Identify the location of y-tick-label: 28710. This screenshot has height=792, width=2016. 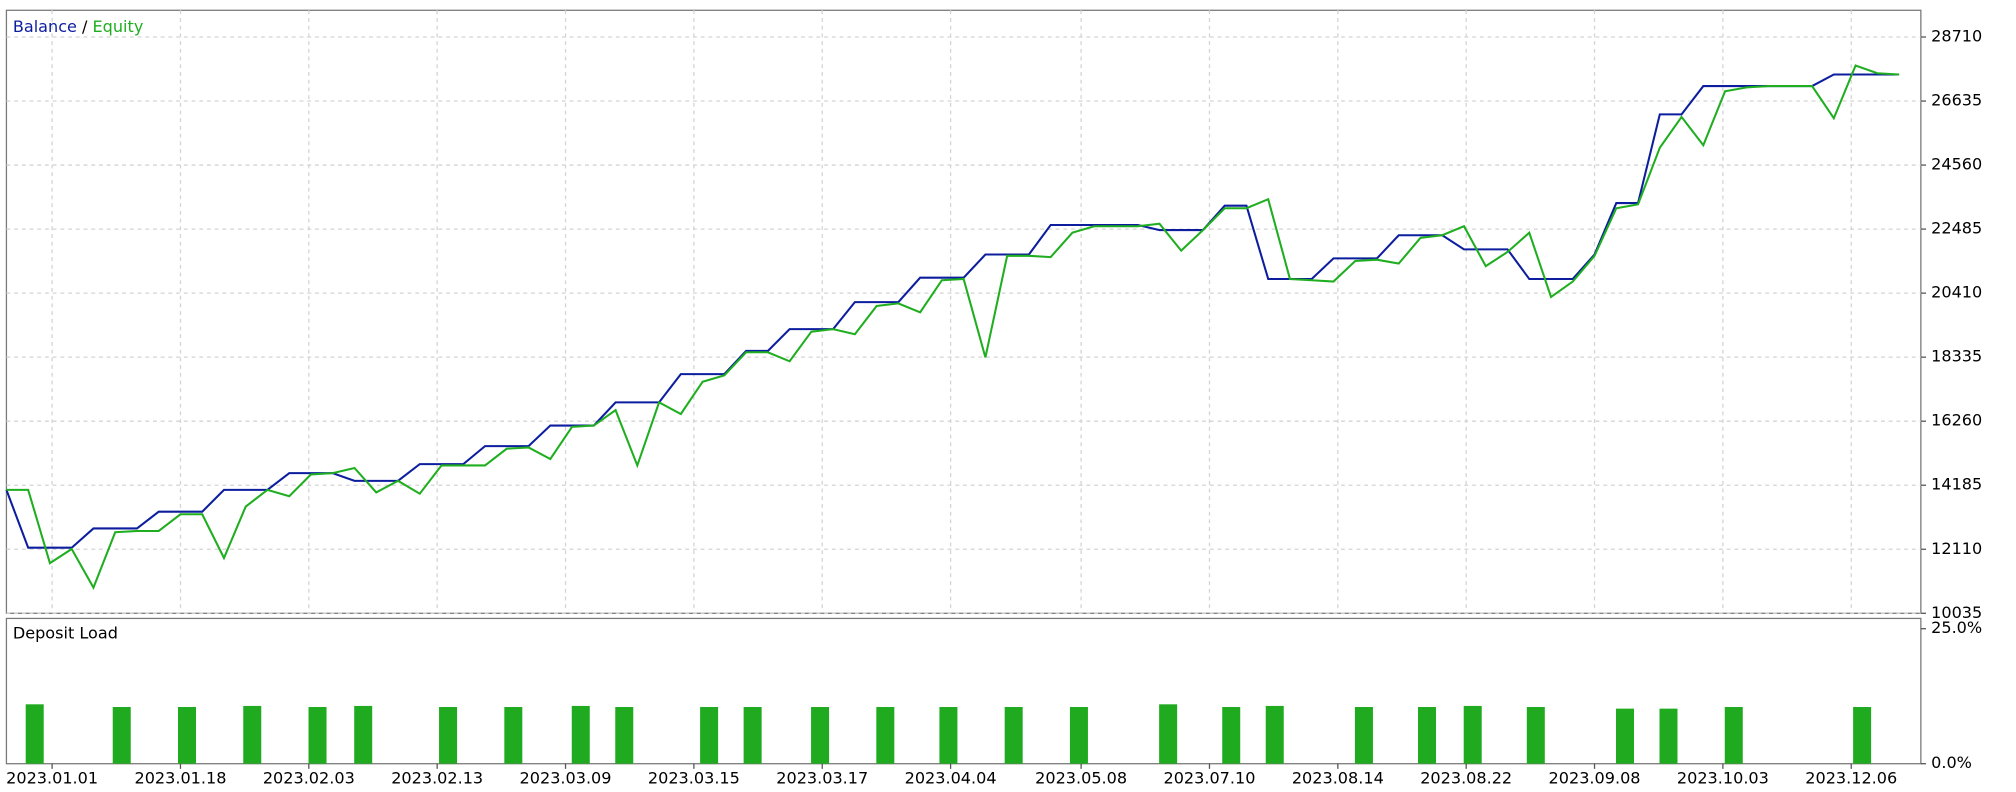
(1956, 36).